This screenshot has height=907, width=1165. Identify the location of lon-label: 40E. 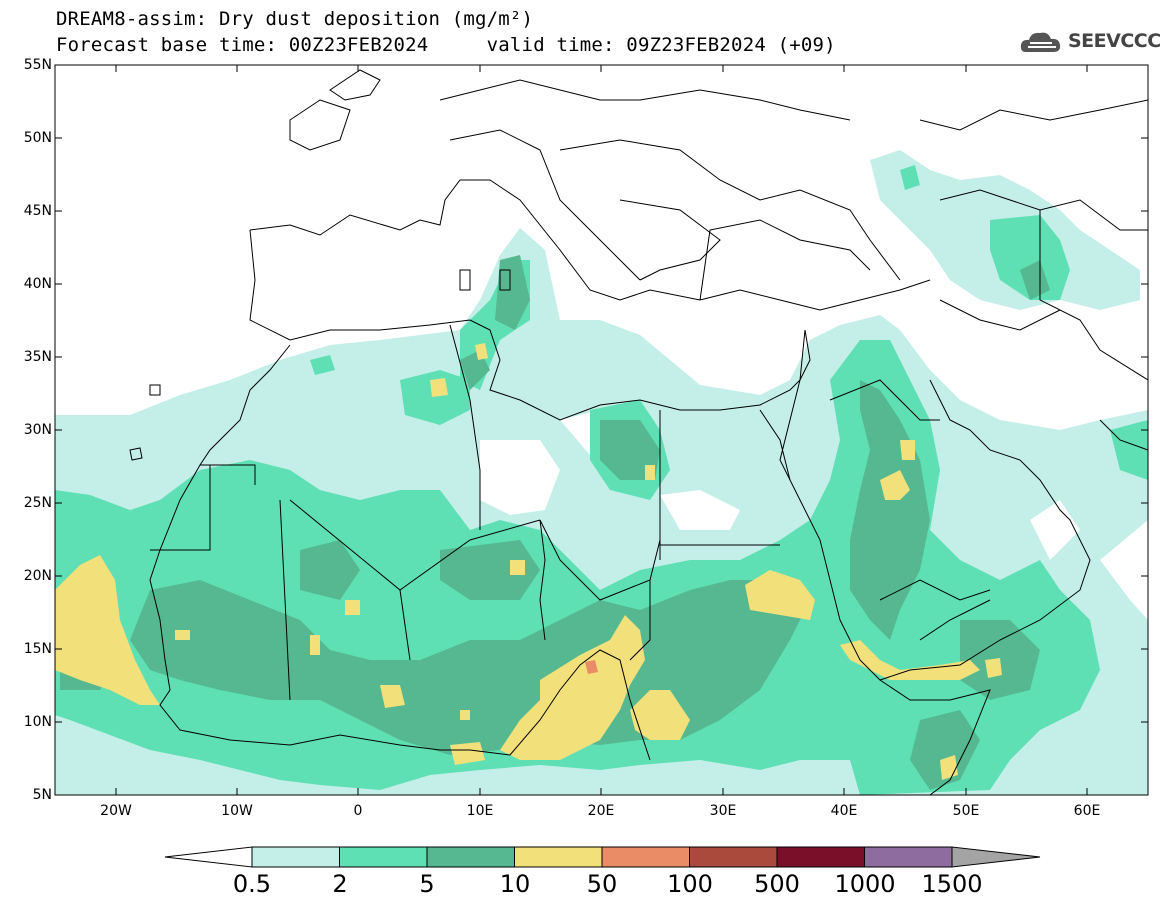
(844, 811).